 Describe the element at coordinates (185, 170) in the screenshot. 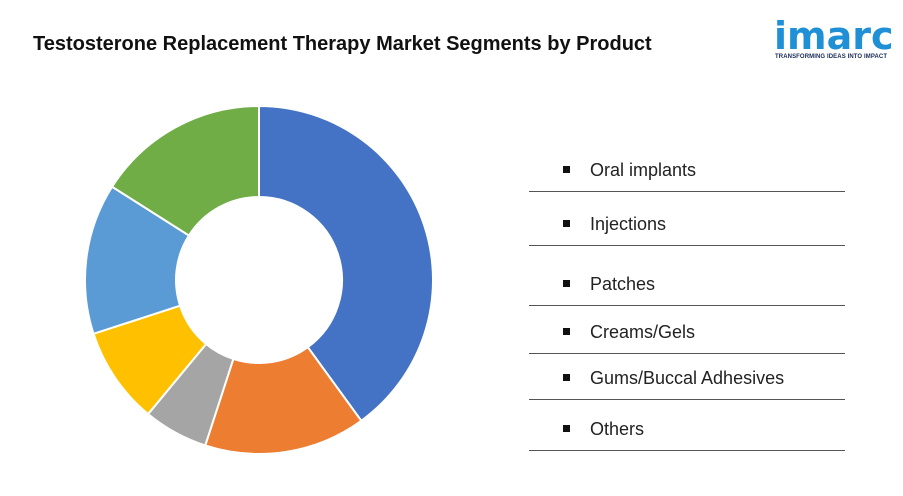

I see `donut-slice-others` at that location.